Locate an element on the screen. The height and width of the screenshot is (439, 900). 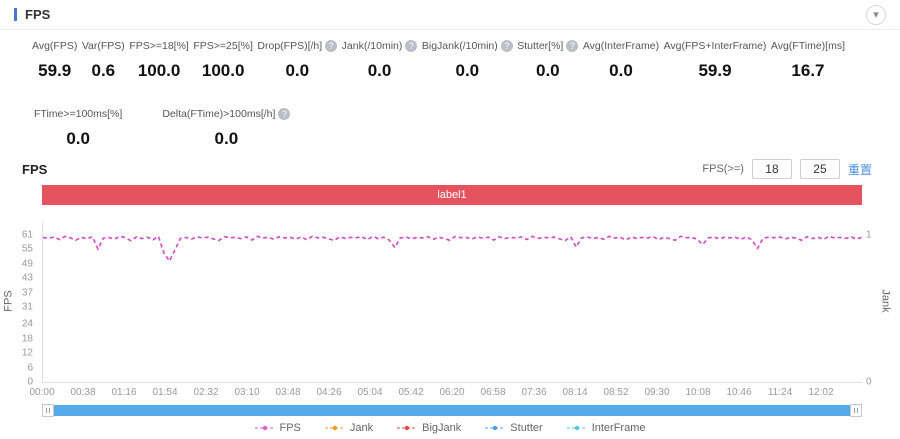
stat-label: FPS>=25[%] is located at coordinates (223, 46).